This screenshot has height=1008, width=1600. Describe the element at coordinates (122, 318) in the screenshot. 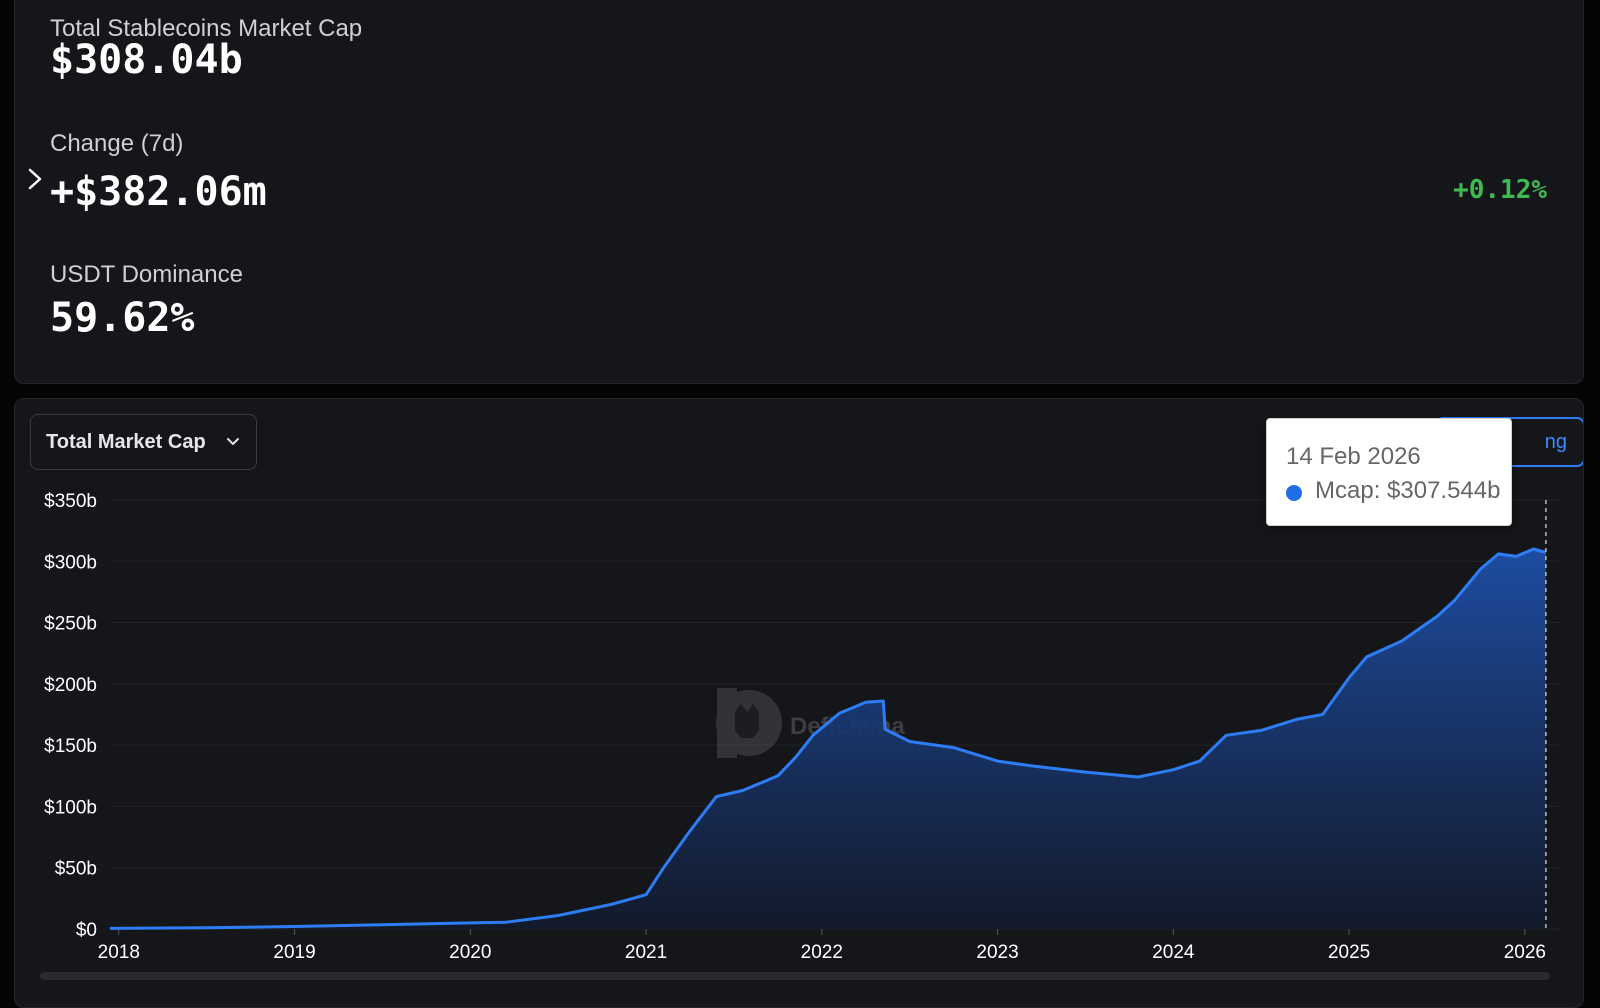

I see `dominance-value: 59.62%` at that location.